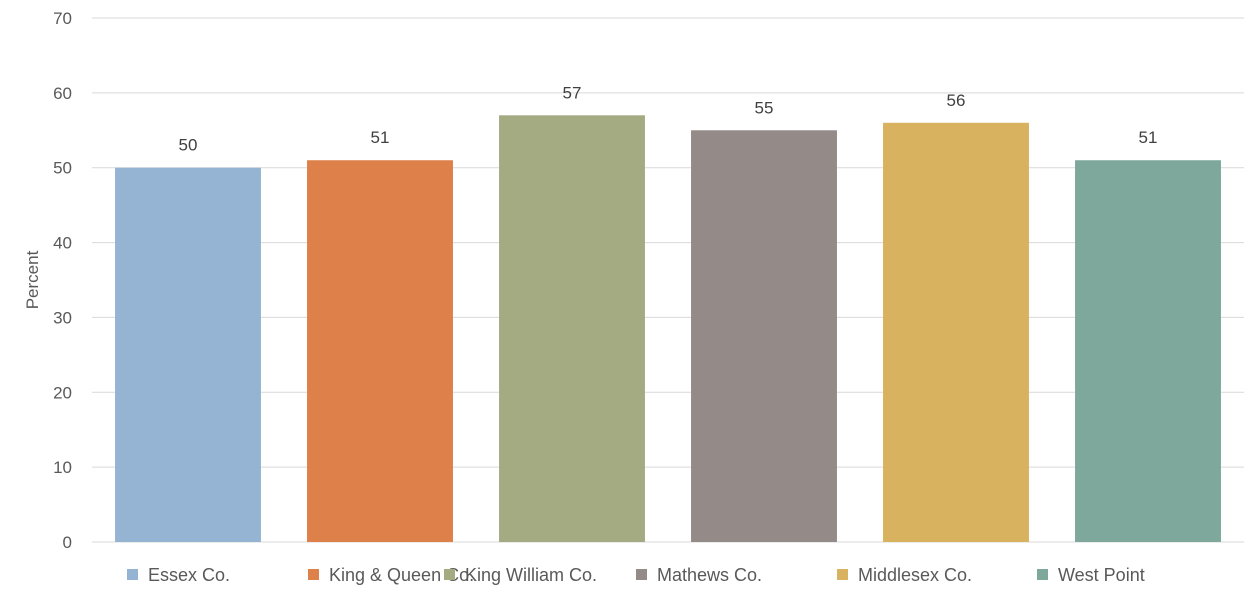 This screenshot has height=605, width=1258. What do you see at coordinates (62, 280) in the screenshot?
I see `y-axis-ticks: 0 10 20 30 40 50 60 70` at bounding box center [62, 280].